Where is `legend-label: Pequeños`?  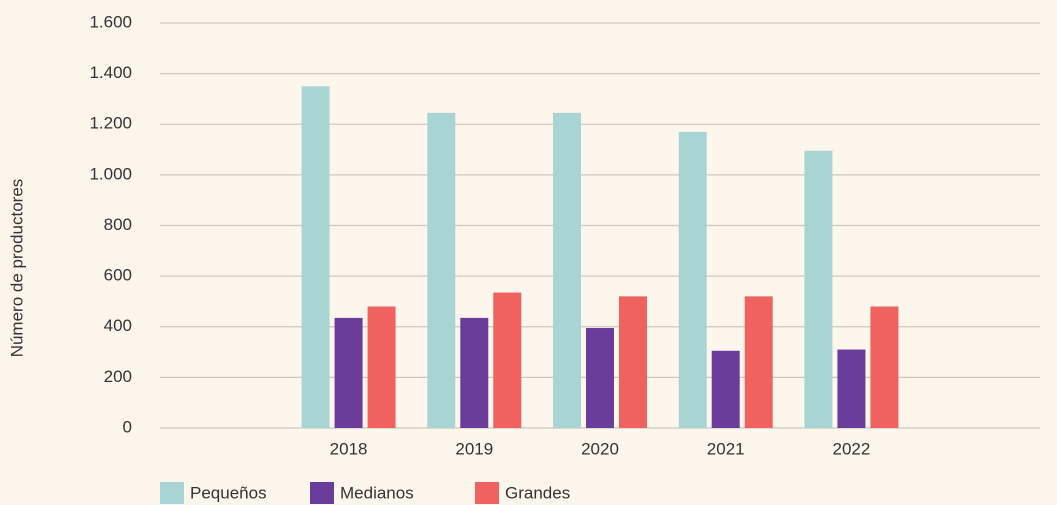
legend-label: Pequeños is located at coordinates (228, 492).